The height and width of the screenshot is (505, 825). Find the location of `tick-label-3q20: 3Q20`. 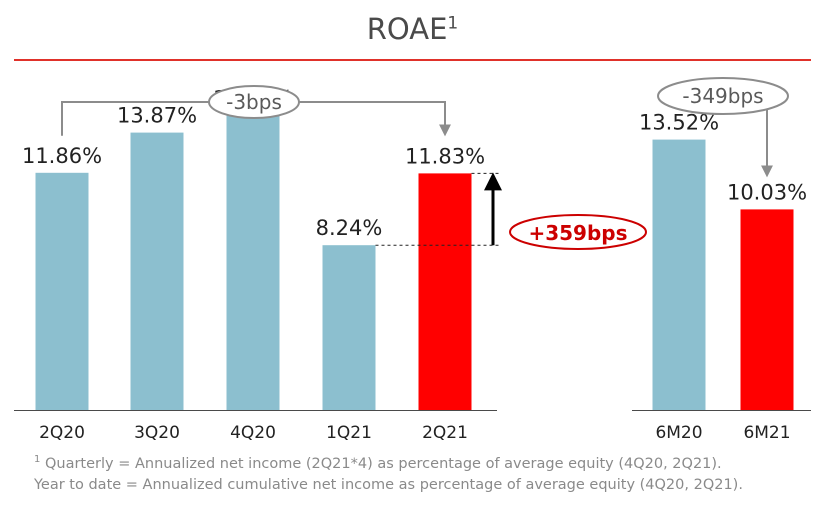

tick-label-3q20: 3Q20 is located at coordinates (157, 433).